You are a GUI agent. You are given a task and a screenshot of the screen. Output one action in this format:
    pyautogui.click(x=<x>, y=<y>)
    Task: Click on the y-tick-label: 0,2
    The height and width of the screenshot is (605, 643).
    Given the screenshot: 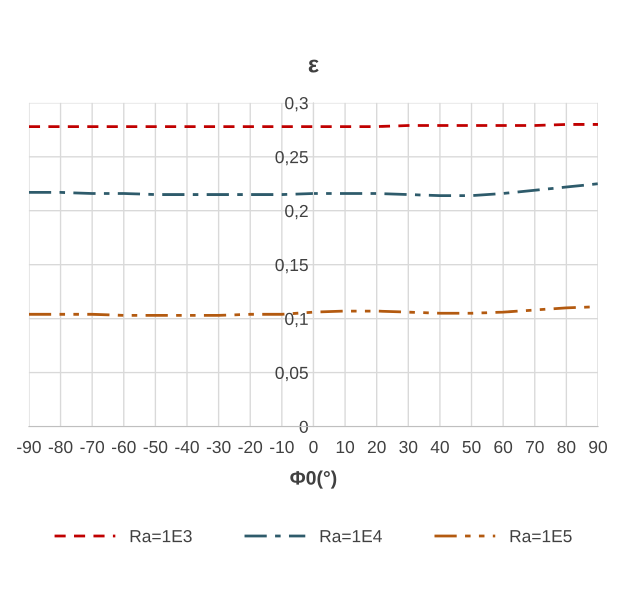 What is the action you would take?
    pyautogui.click(x=296, y=212)
    